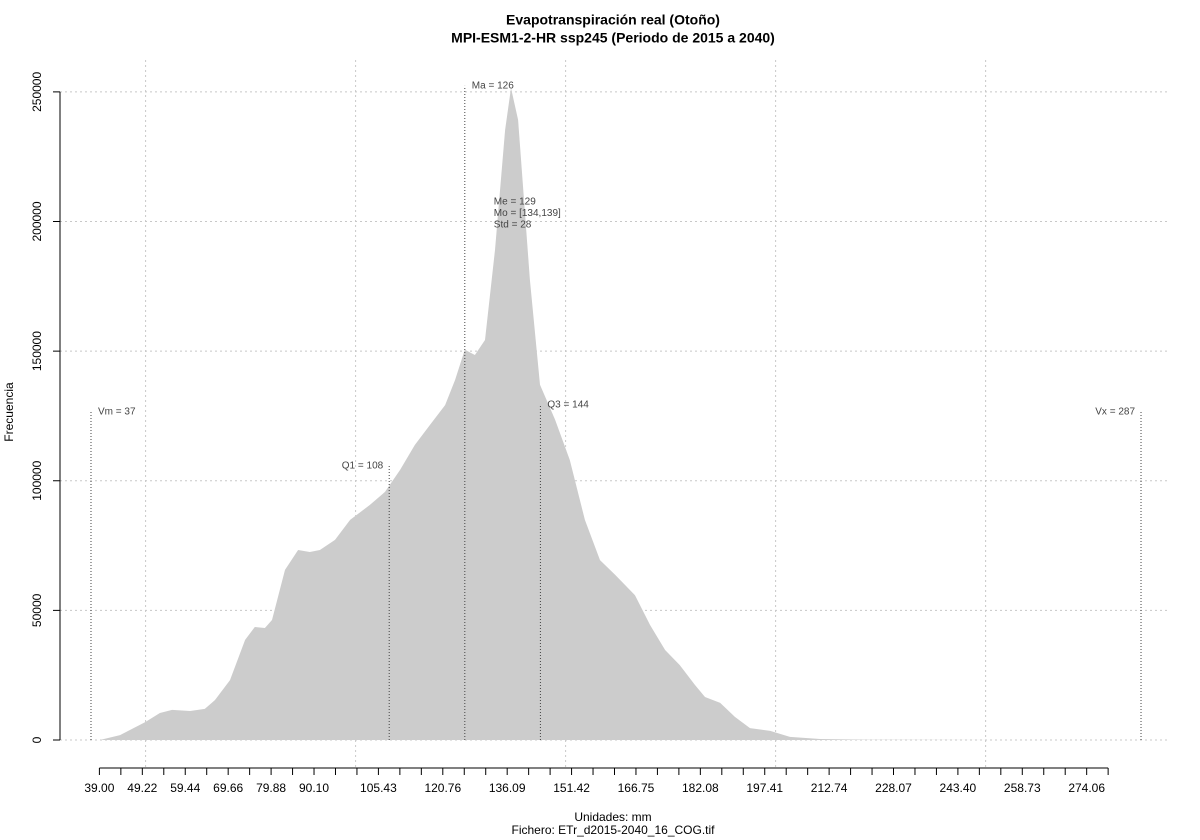 This screenshot has width=1200, height=840. Describe the element at coordinates (1022, 788) in the screenshot. I see `x-tick-label: 258.73` at that location.